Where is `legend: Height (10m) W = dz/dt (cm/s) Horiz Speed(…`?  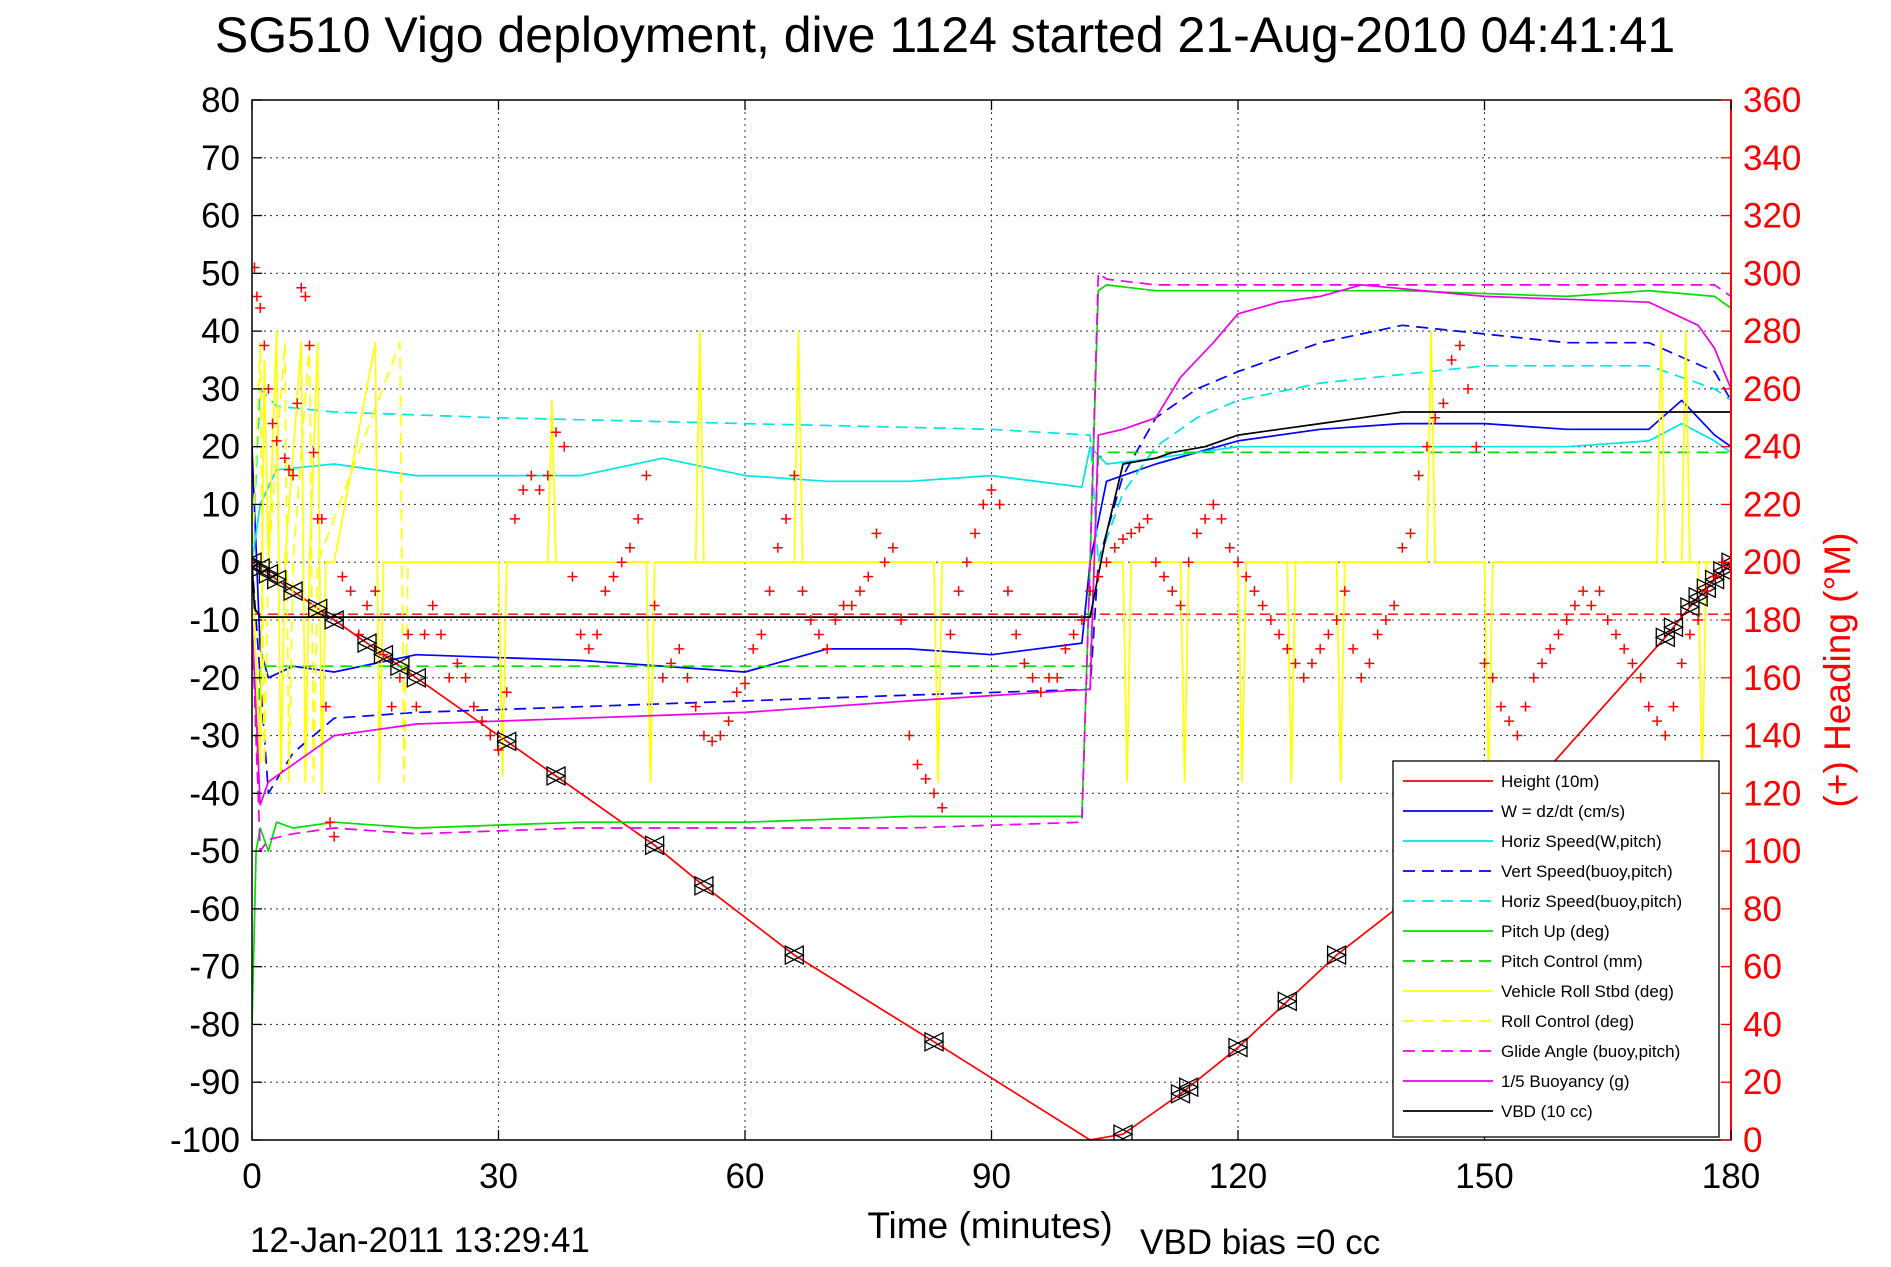
legend: Height (10m) W = dz/dt (cm/s) Horiz Speed(… is located at coordinates (1556, 949).